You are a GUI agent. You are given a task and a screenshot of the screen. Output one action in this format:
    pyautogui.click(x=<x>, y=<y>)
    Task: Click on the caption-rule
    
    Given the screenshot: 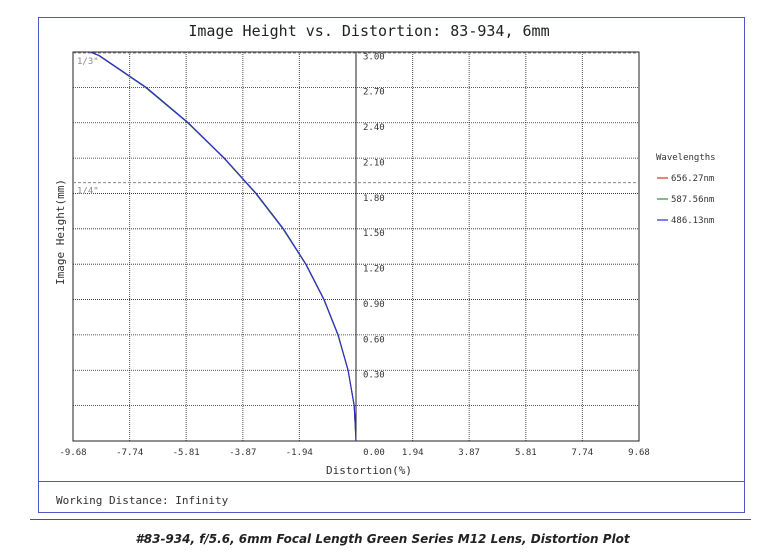 What is the action you would take?
    pyautogui.click(x=390, y=519)
    